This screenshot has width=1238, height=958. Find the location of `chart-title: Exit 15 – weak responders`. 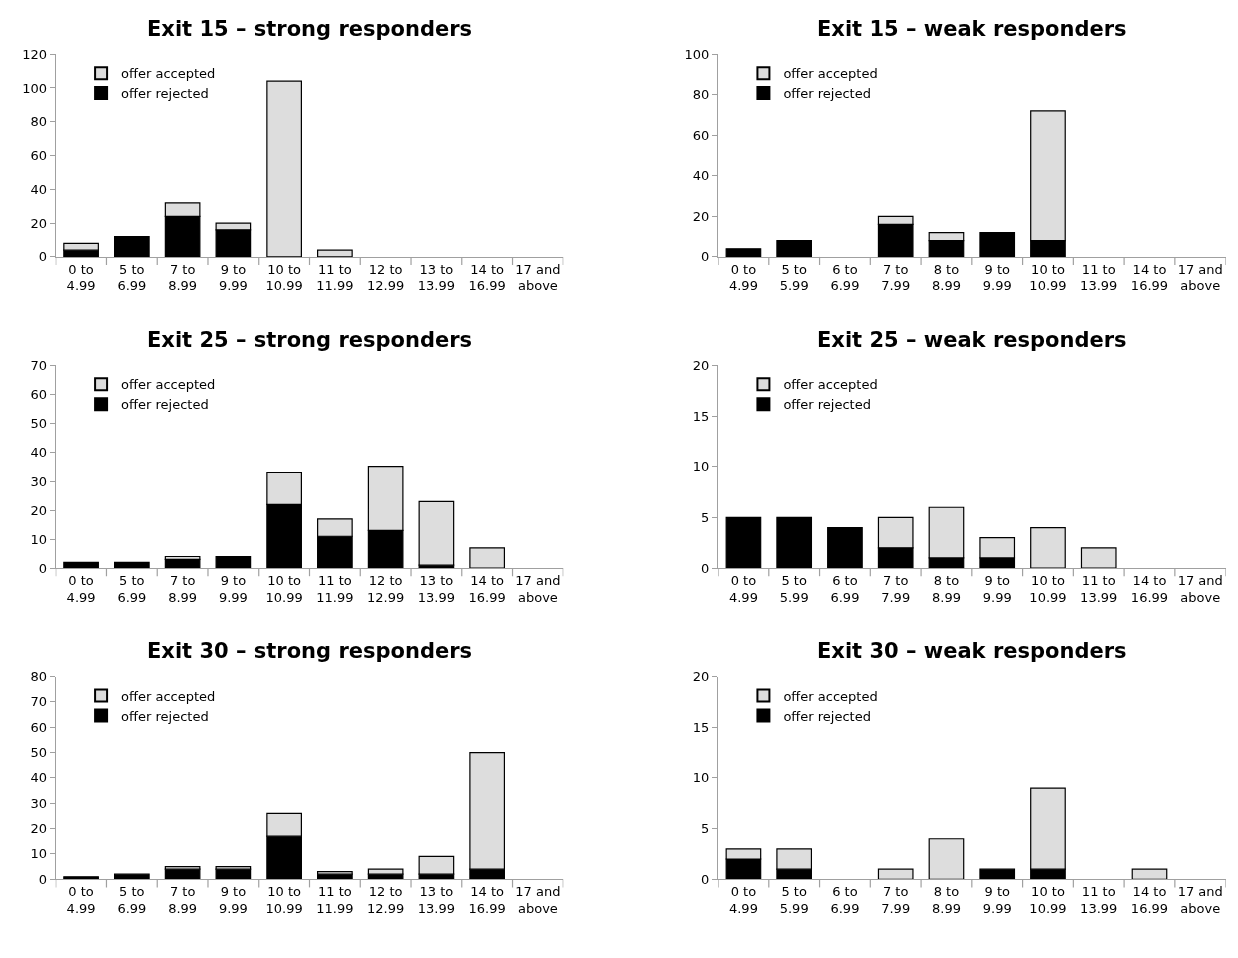

chart-title: Exit 15 – weak responders is located at coordinates (972, 29).